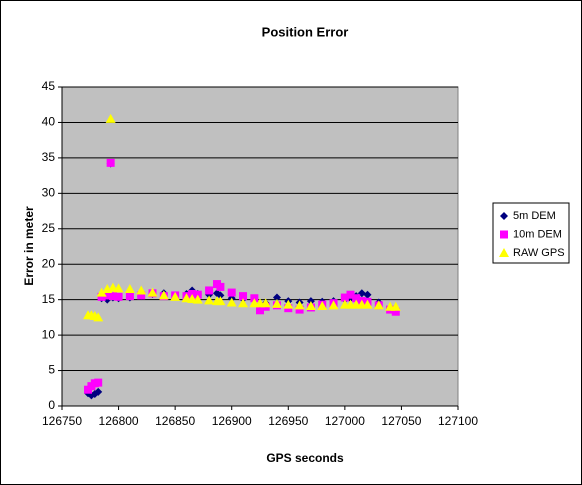 The width and height of the screenshot is (582, 485). Describe the element at coordinates (49, 122) in the screenshot. I see `y-tick-label: 40` at that location.